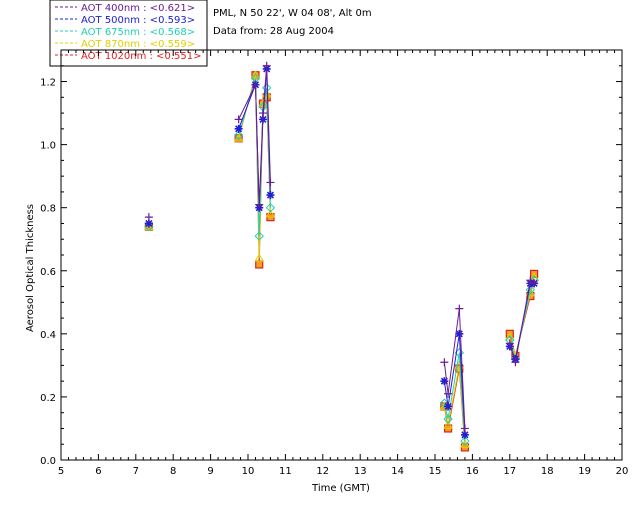 The width and height of the screenshot is (640, 512). Describe the element at coordinates (622, 471) in the screenshot. I see `x-tick-label: 20` at that location.